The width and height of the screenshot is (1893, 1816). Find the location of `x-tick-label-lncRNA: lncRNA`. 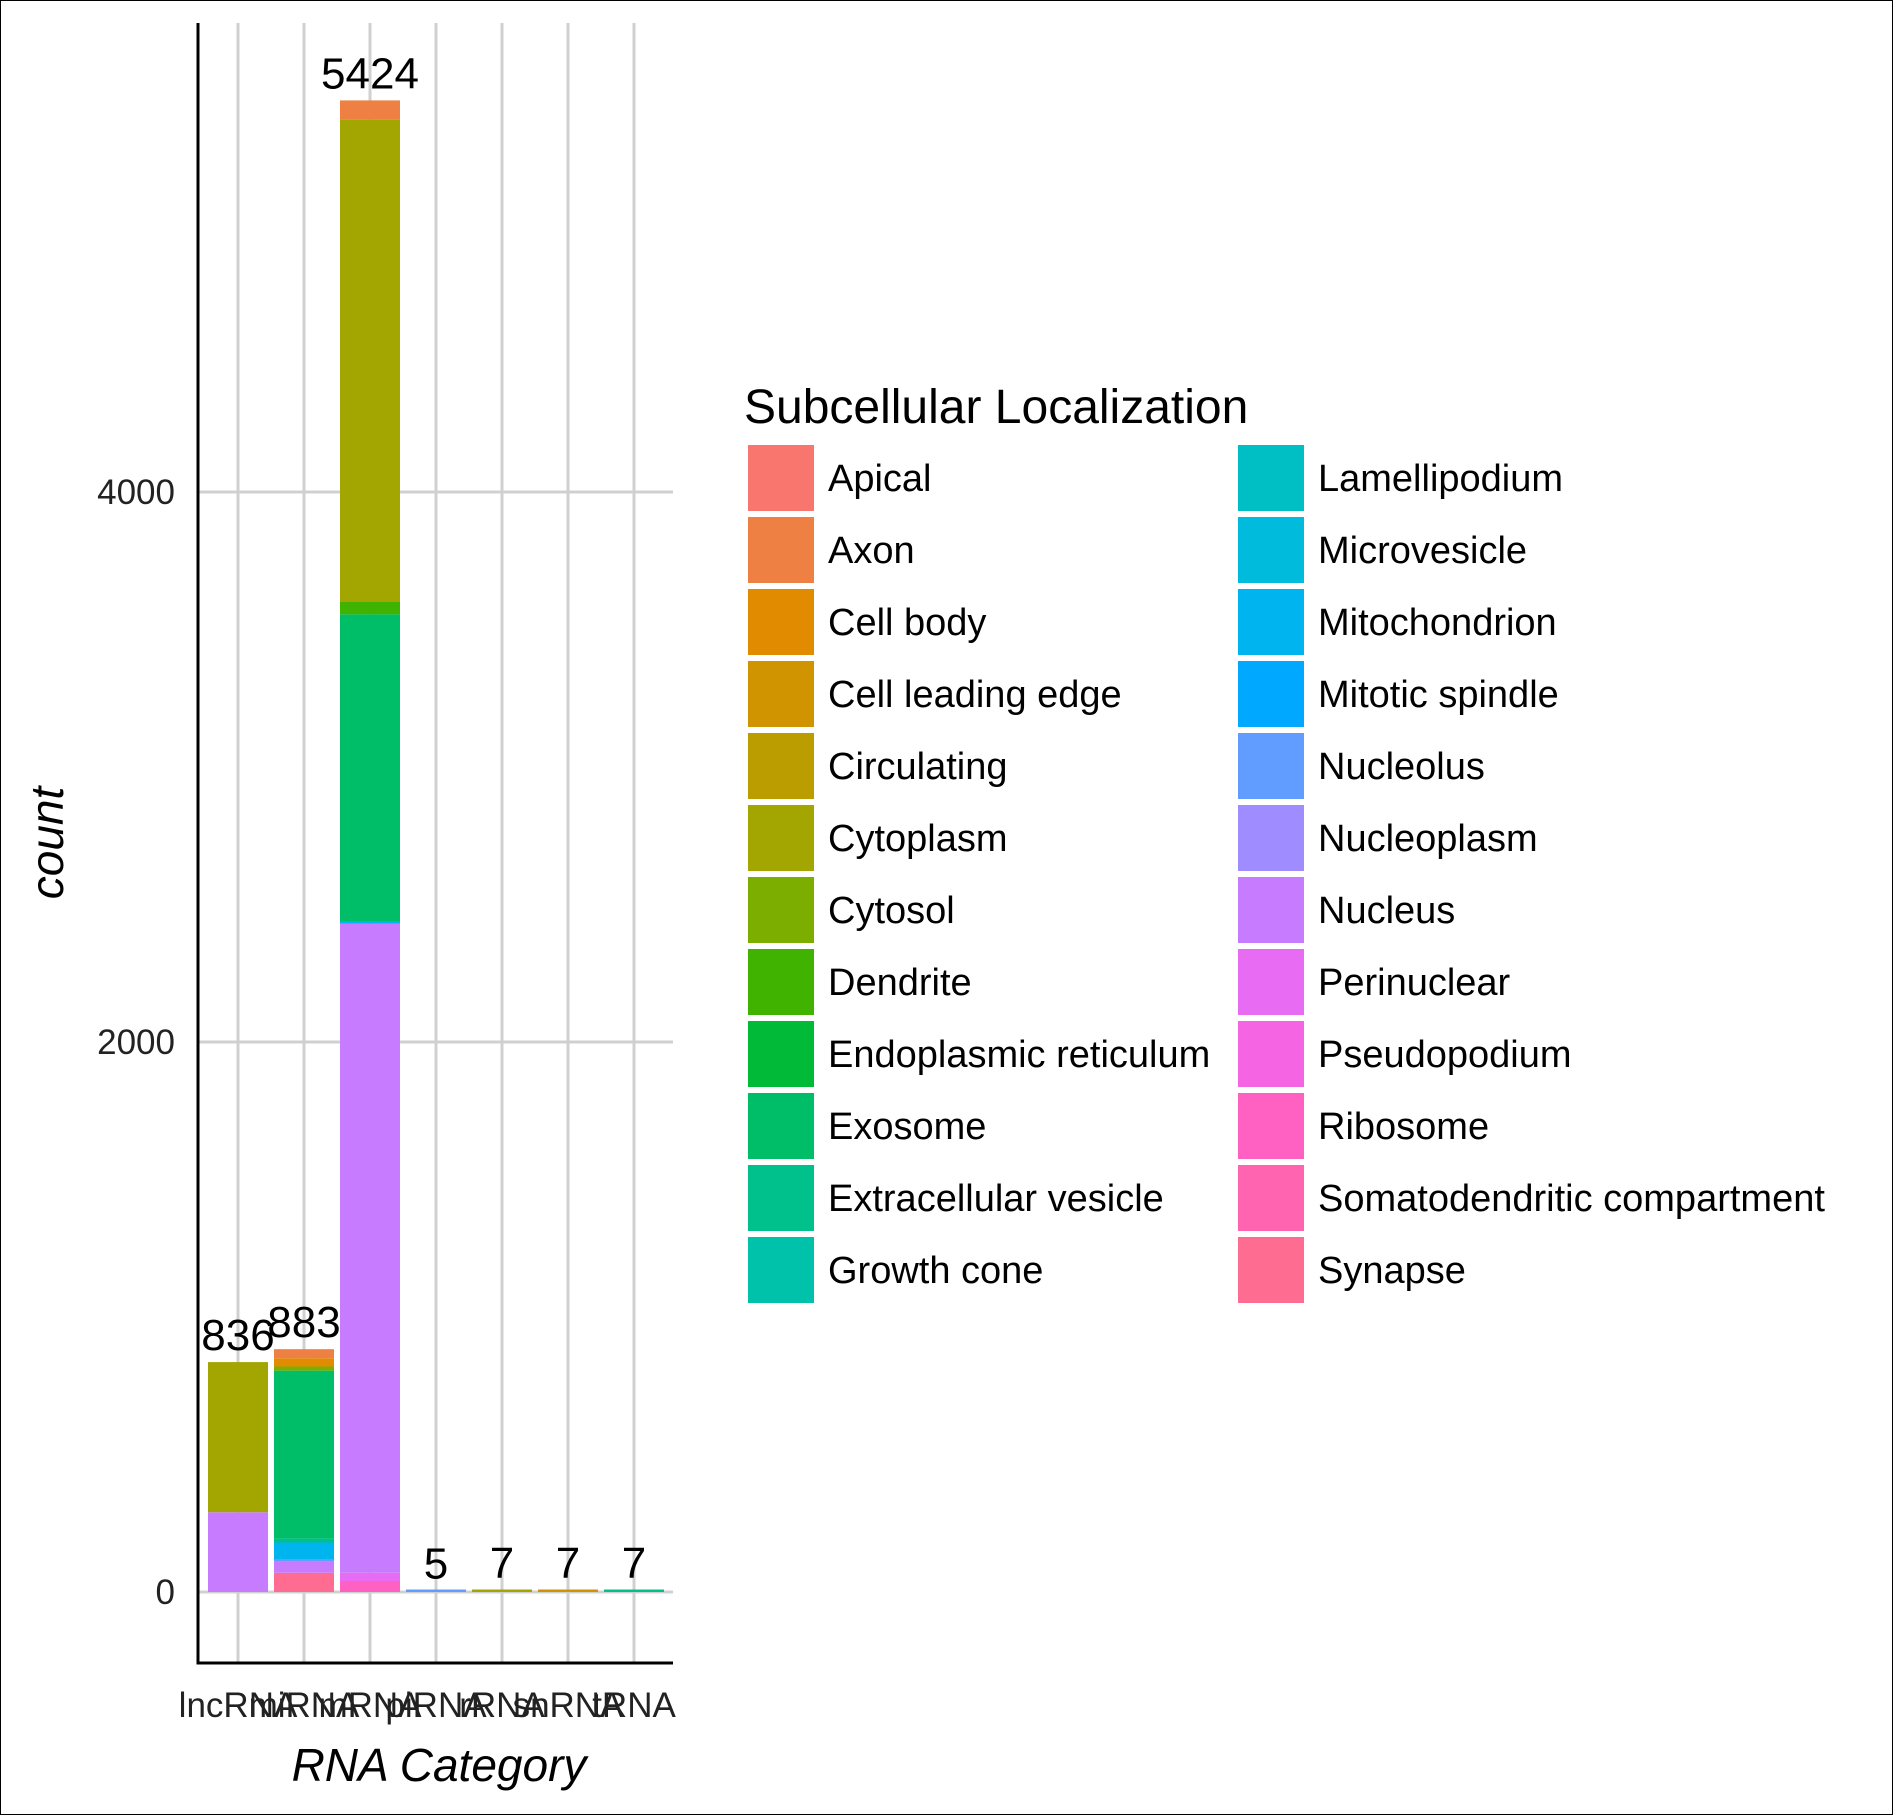

x-tick-label-lncRNA: lncRNA is located at coordinates (238, 1705).